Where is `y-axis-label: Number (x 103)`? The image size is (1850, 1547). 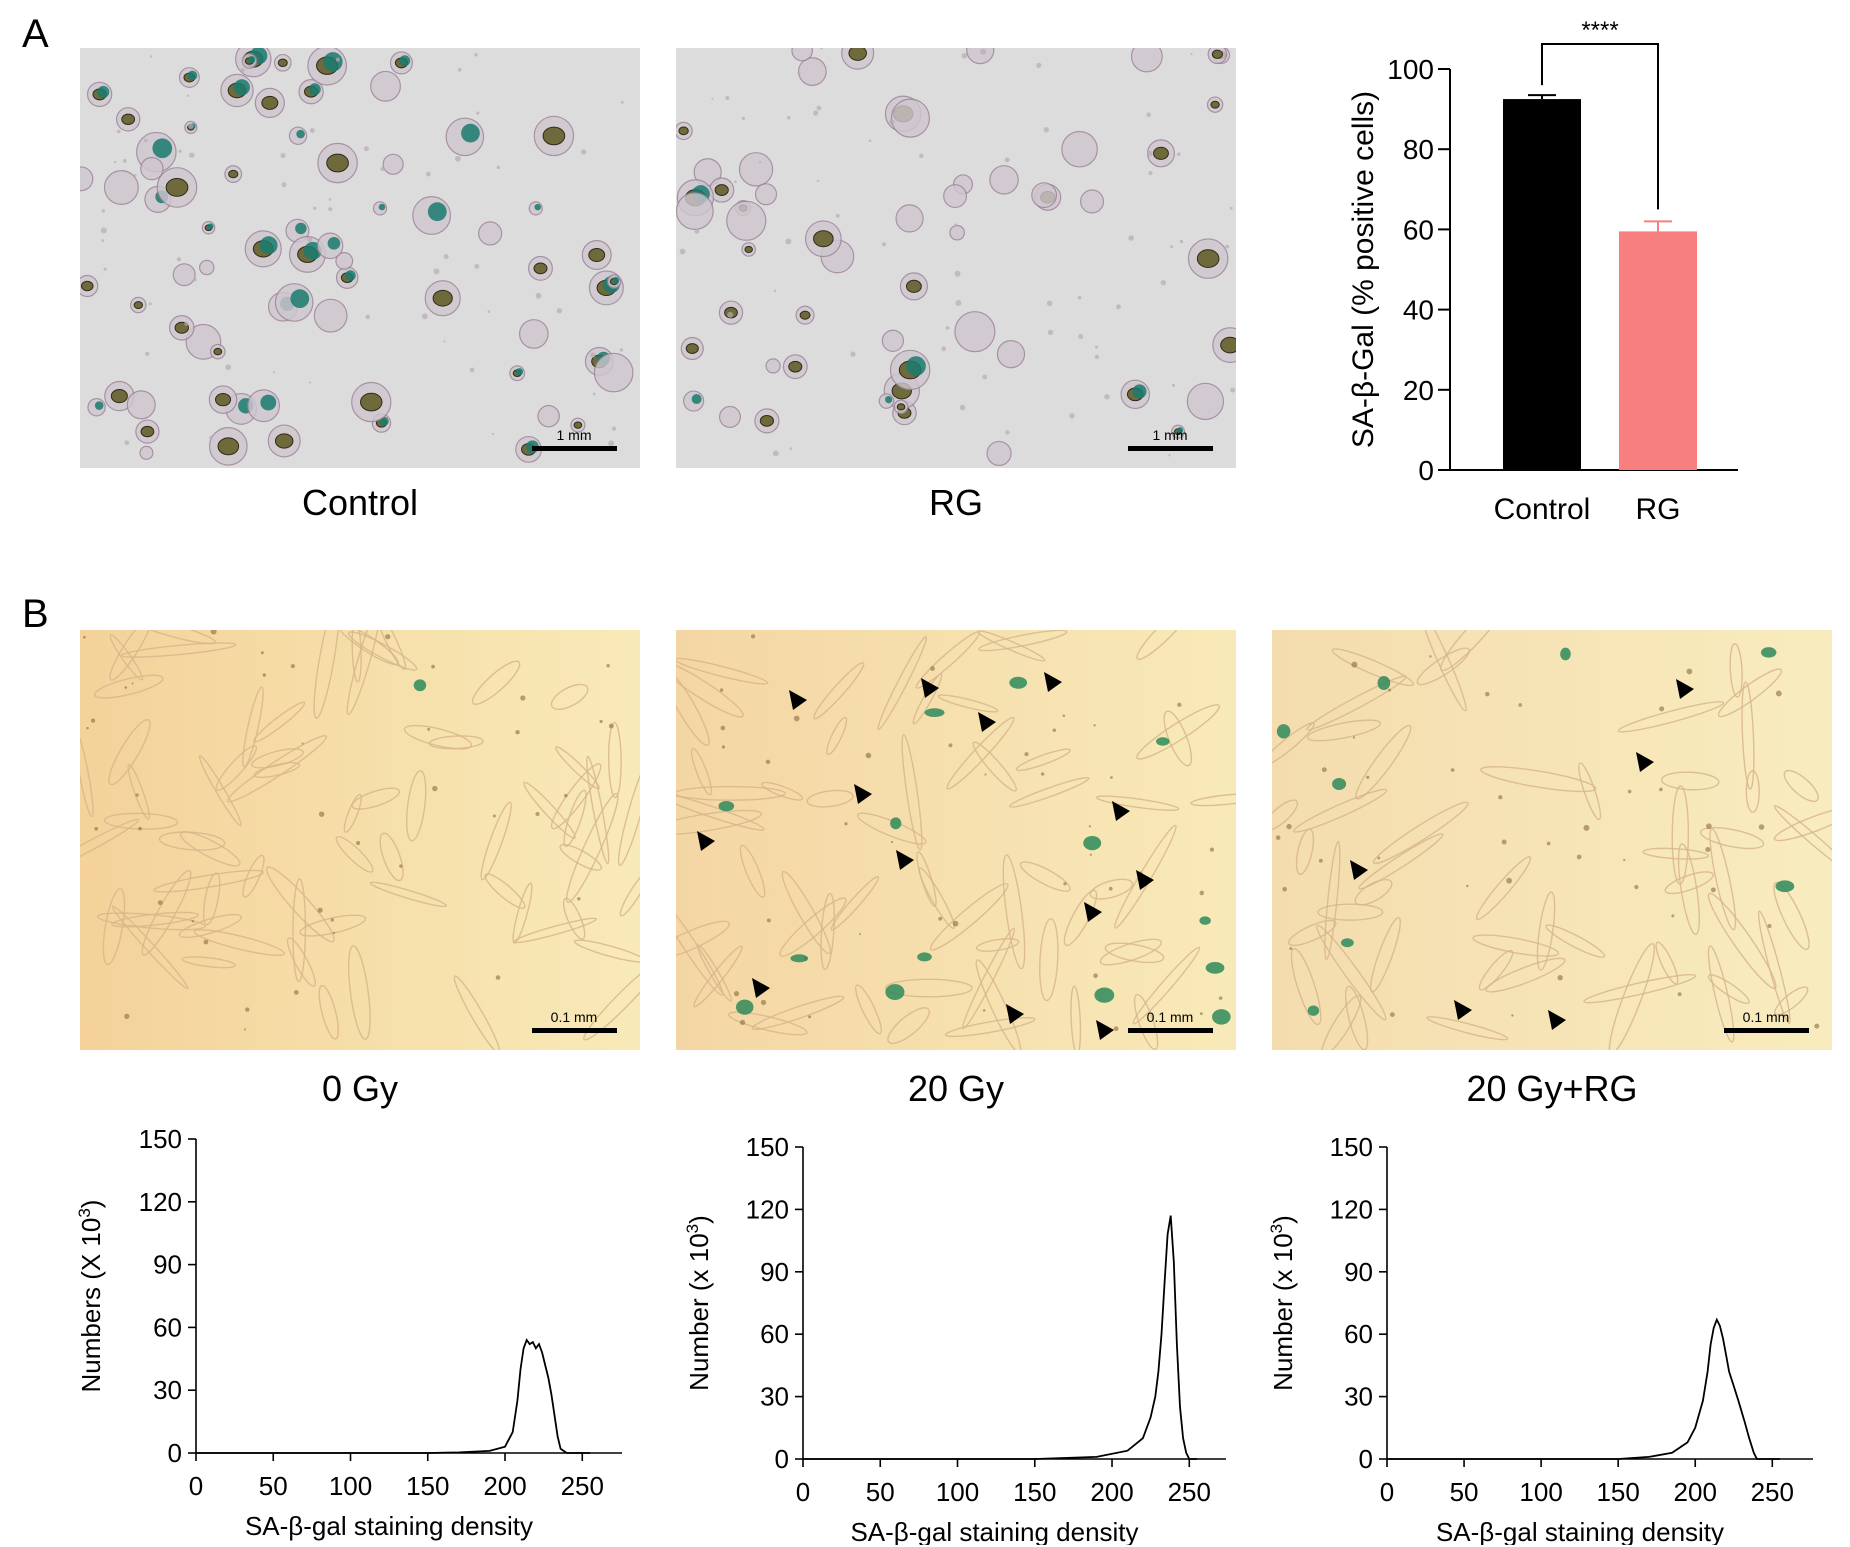 y-axis-label: Number (x 103) is located at coordinates (1282, 1303).